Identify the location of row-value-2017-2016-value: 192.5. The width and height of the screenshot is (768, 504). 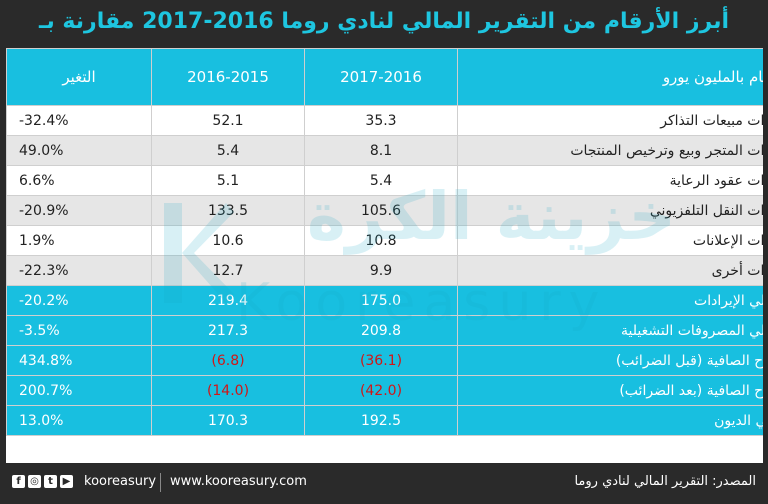
(381, 420).